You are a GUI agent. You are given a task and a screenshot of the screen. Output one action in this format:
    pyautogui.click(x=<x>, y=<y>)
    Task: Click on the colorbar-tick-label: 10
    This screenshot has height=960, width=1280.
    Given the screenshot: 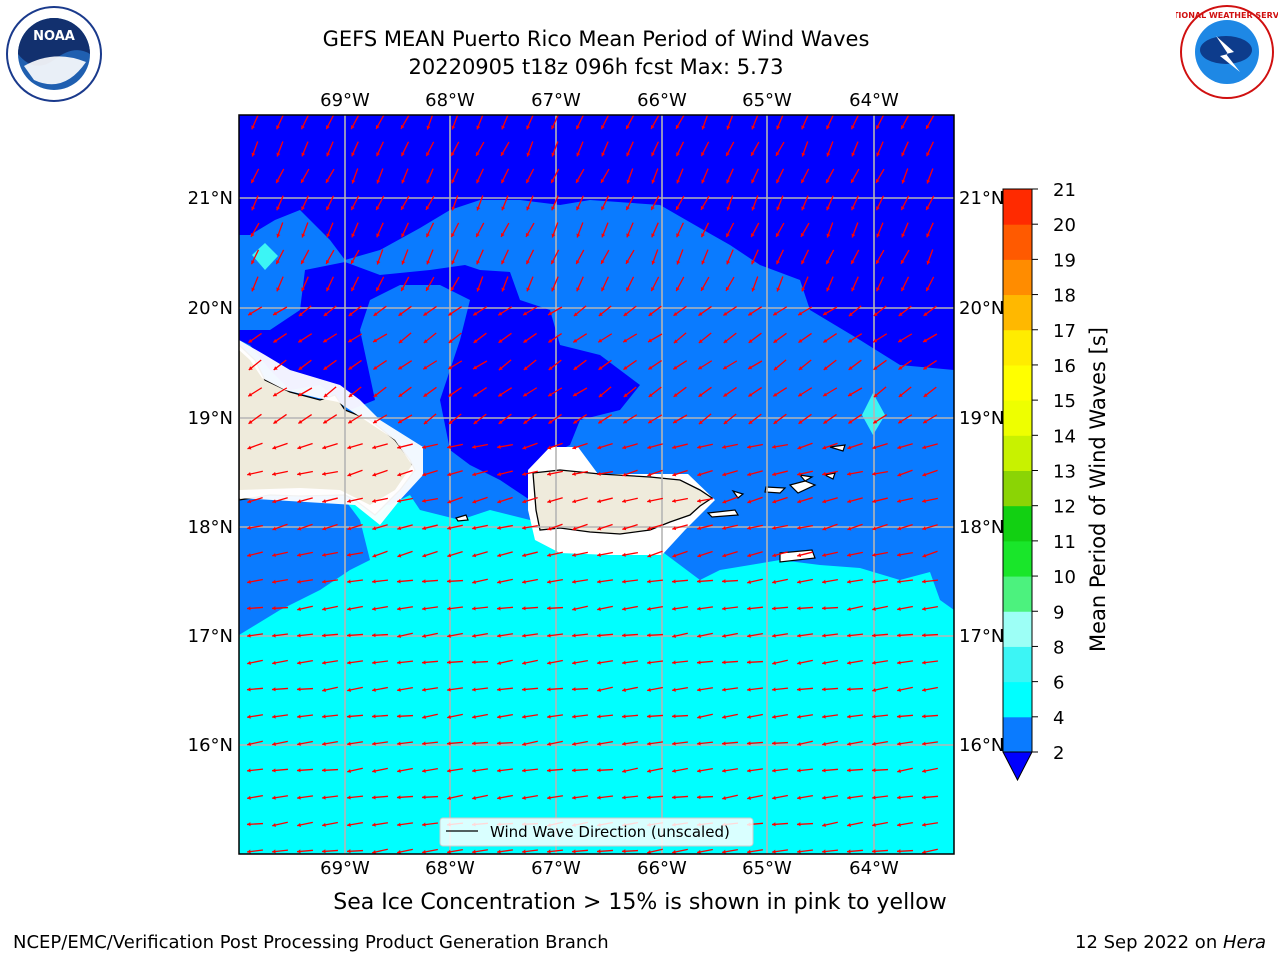 What is the action you would take?
    pyautogui.click(x=1064, y=577)
    